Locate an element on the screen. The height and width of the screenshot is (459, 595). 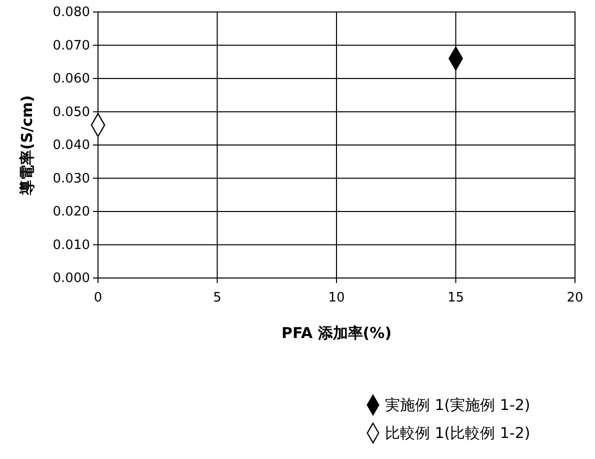
y-tick-label: 0.080 is located at coordinates (71, 12).